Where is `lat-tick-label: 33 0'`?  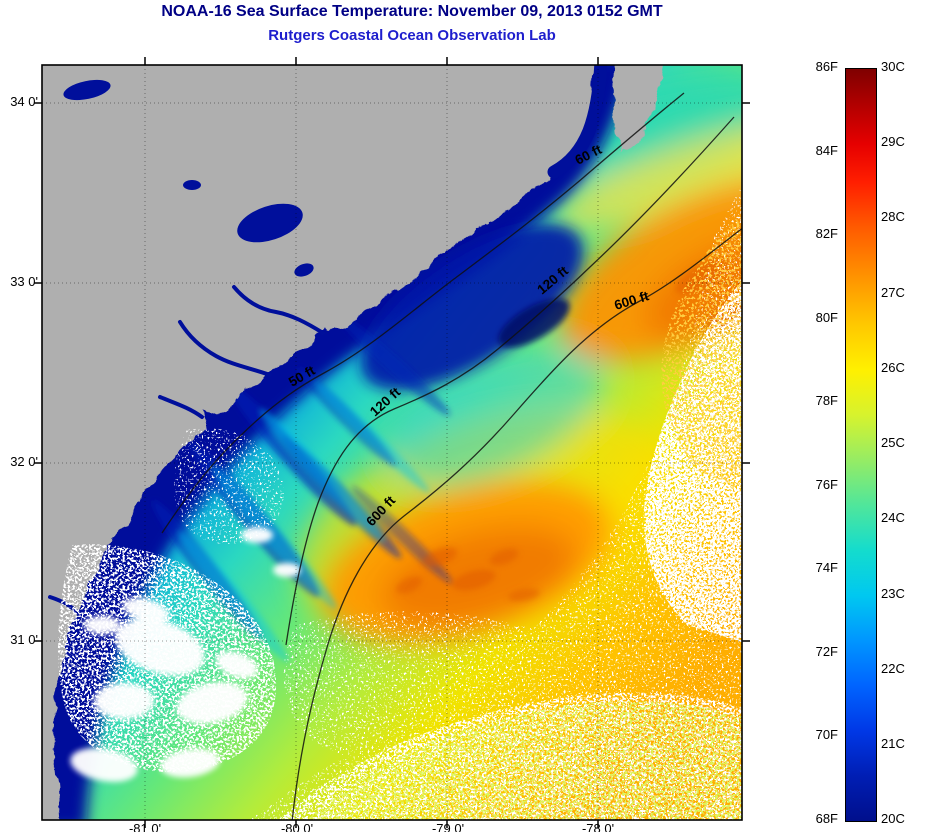
lat-tick-label: 33 0' is located at coordinates (24, 281).